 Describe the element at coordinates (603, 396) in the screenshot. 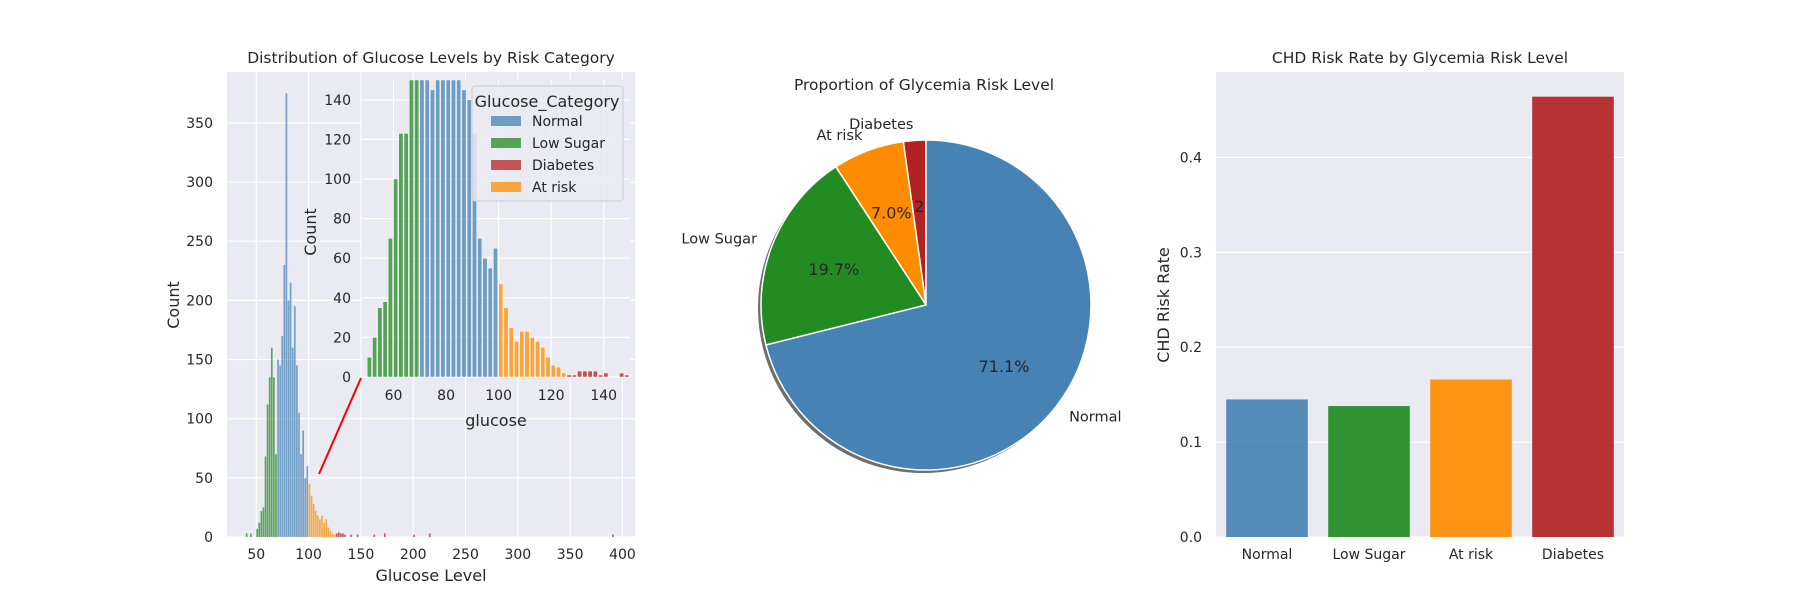

I see `inset-x-tick-label: 140` at that location.